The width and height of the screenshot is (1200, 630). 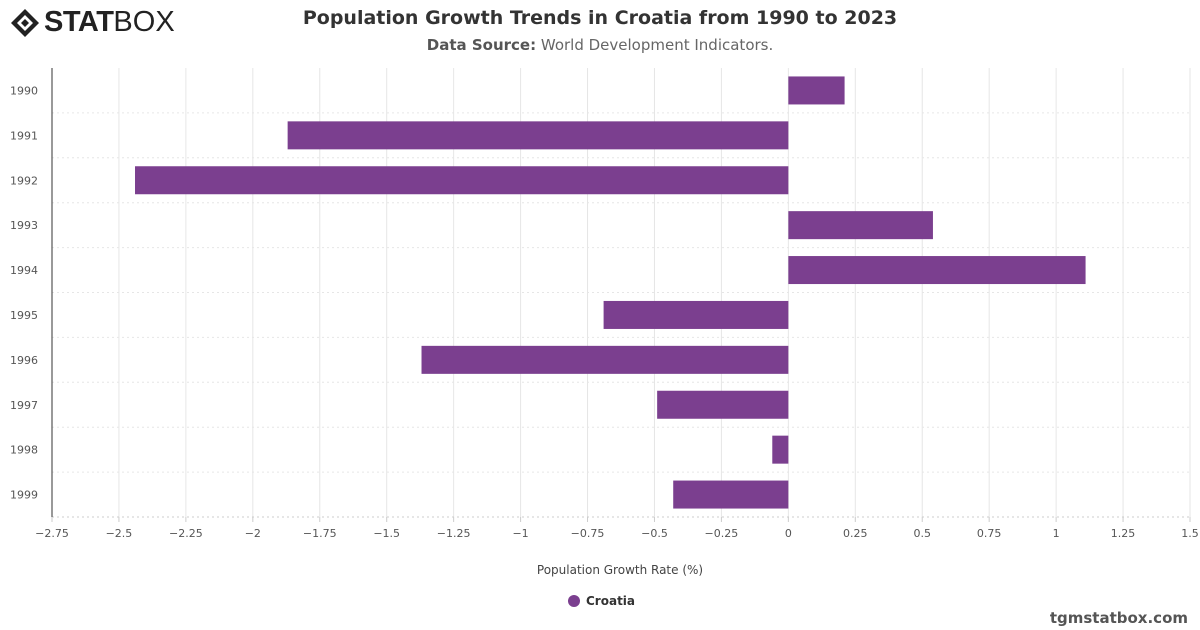 What do you see at coordinates (723, 404) in the screenshot?
I see `bar-1997` at bounding box center [723, 404].